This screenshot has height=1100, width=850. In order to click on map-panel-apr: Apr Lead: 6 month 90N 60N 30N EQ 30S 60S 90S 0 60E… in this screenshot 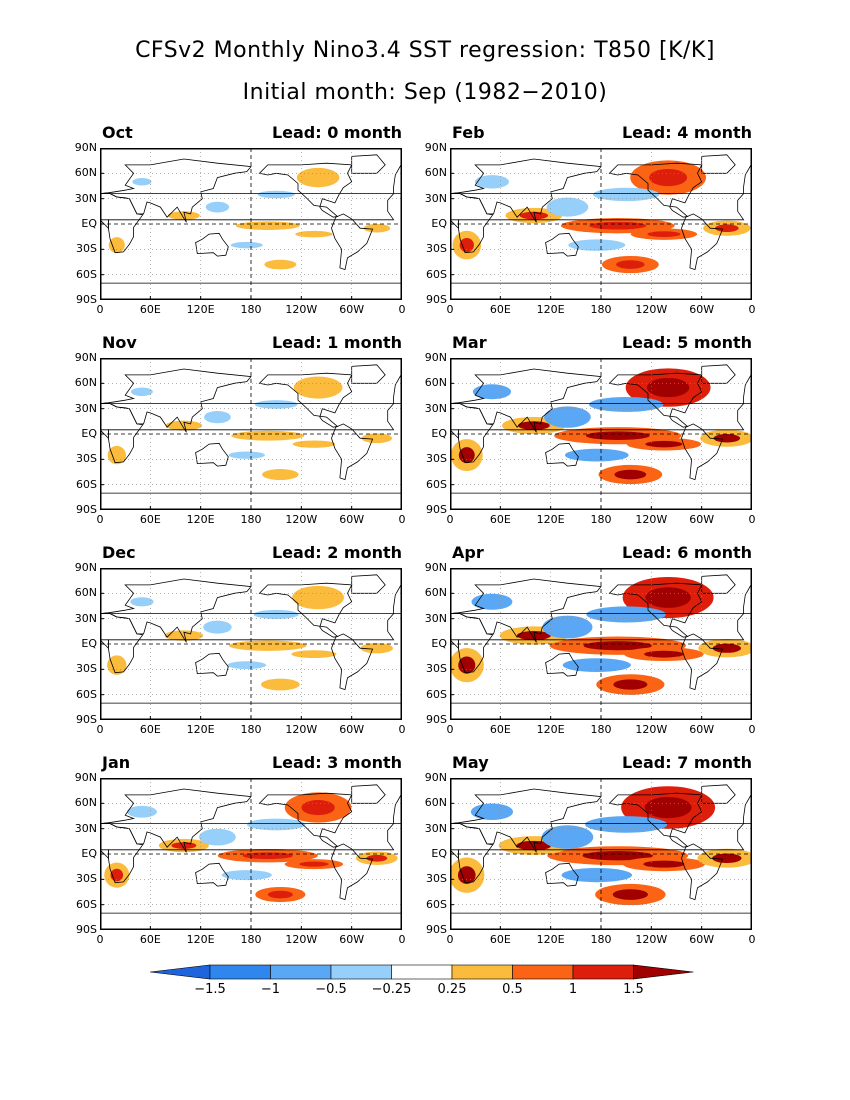, I will do `click(590, 639)`.